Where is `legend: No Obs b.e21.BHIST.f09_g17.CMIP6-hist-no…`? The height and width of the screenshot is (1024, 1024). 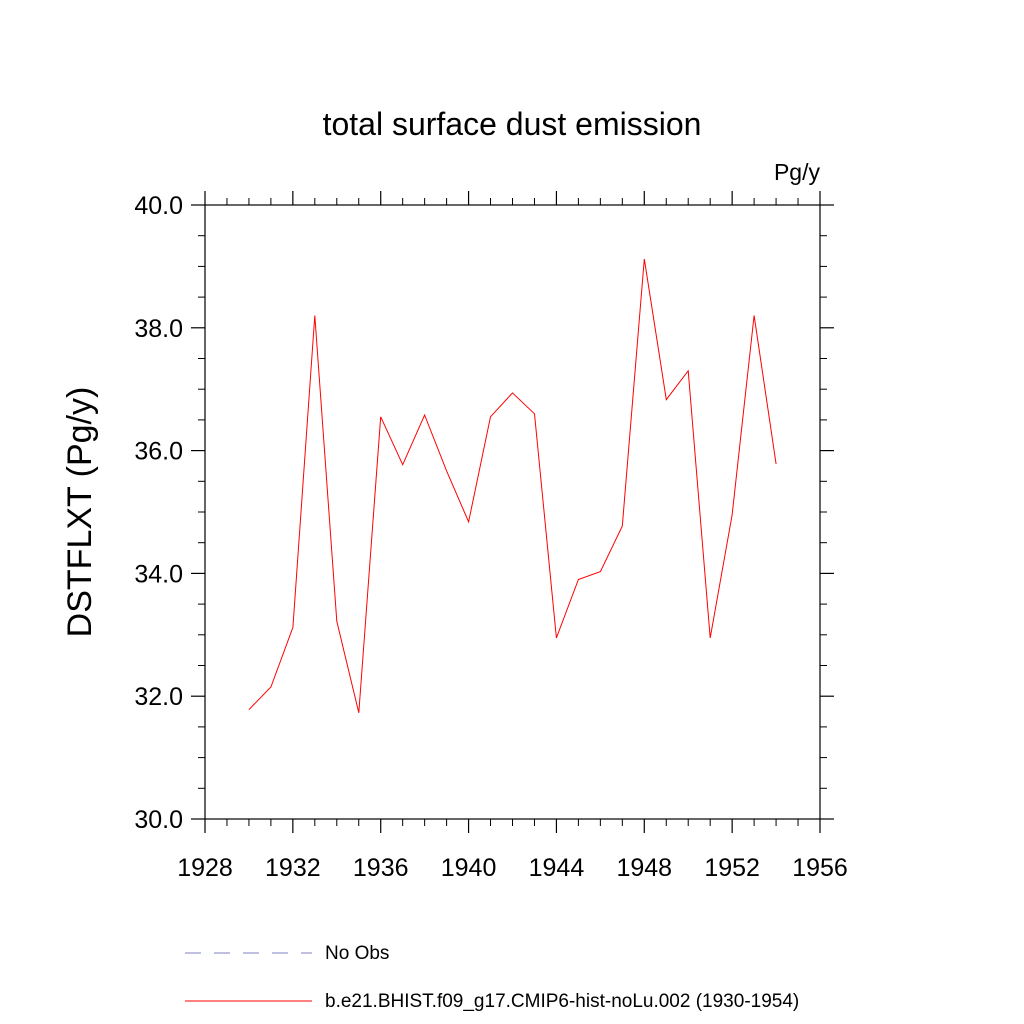
legend: No Obs b.e21.BHIST.f09_g17.CMIP6-hist-no… is located at coordinates (492, 977).